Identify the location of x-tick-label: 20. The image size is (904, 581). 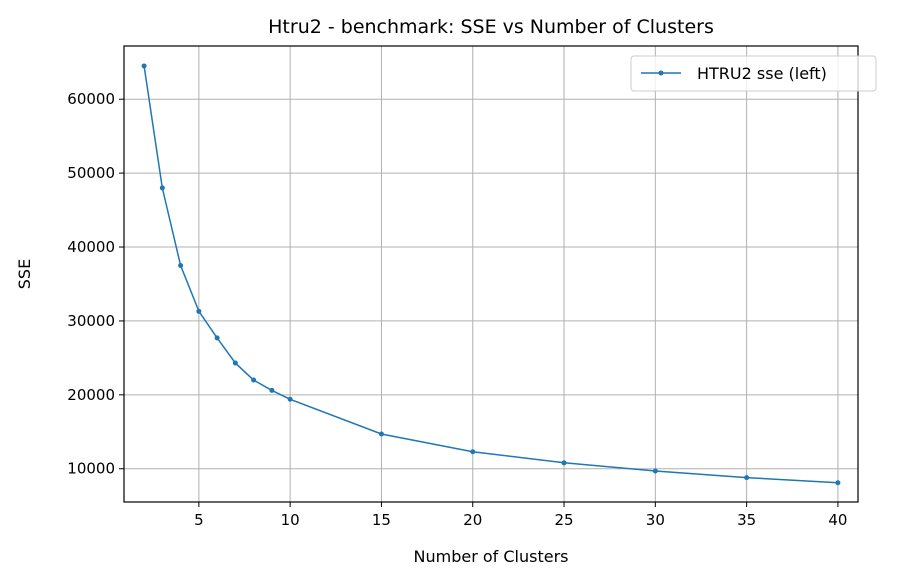
(472, 520).